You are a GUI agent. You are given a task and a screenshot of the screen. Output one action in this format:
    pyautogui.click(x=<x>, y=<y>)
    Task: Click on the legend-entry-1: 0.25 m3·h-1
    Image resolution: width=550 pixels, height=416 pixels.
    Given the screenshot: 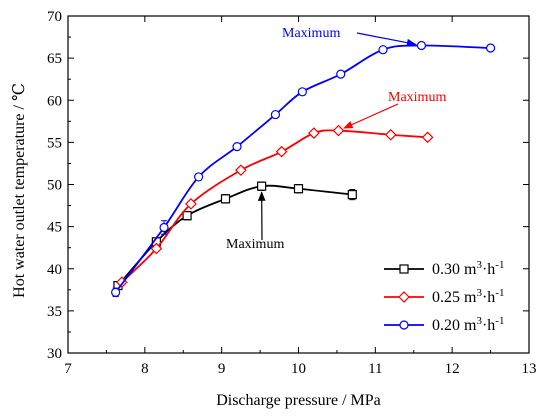 What is the action you would take?
    pyautogui.click(x=444, y=296)
    